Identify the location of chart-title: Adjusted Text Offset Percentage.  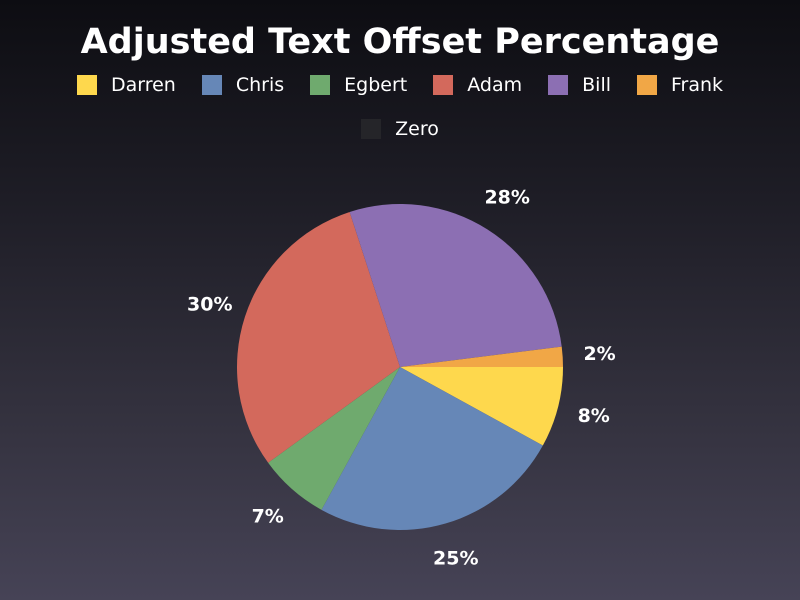
(400, 42).